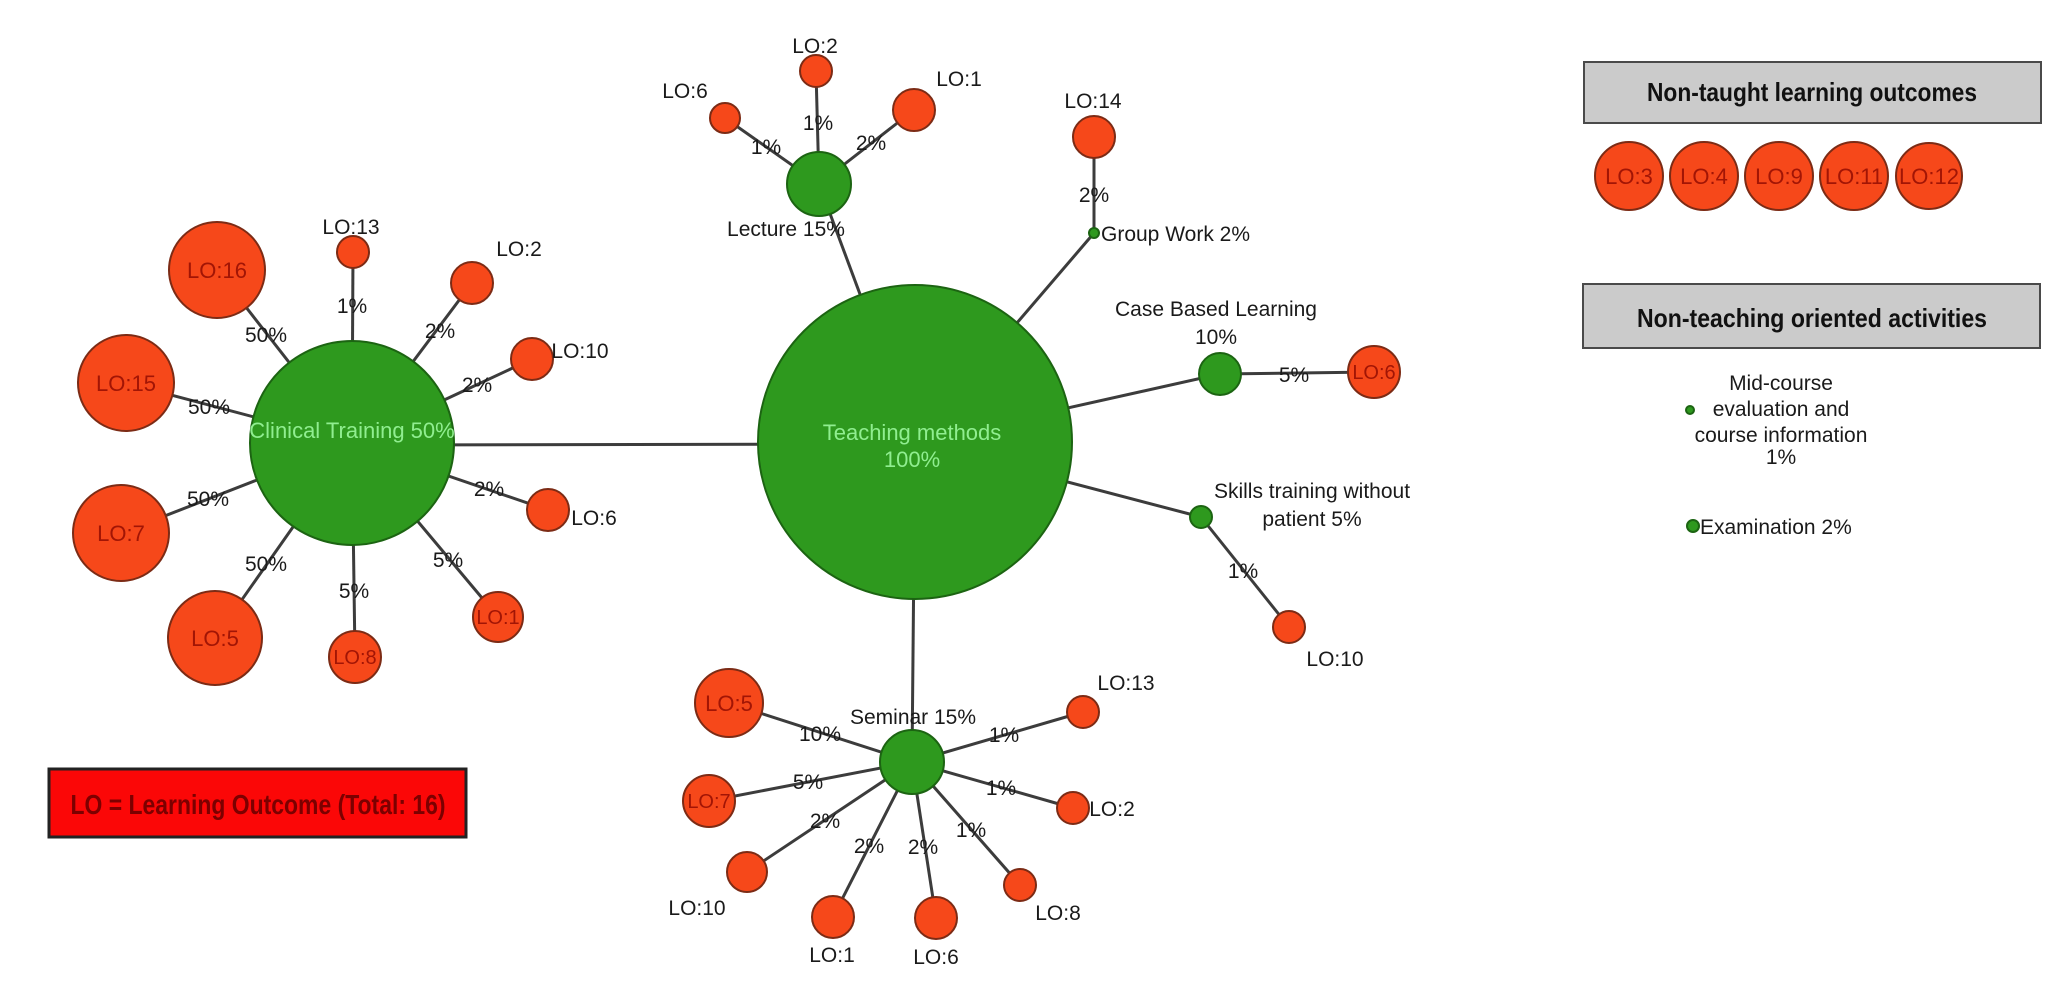 Image resolution: width=2059 pixels, height=1001 pixels. I want to click on svg-text: LO:14, so click(1093, 101).